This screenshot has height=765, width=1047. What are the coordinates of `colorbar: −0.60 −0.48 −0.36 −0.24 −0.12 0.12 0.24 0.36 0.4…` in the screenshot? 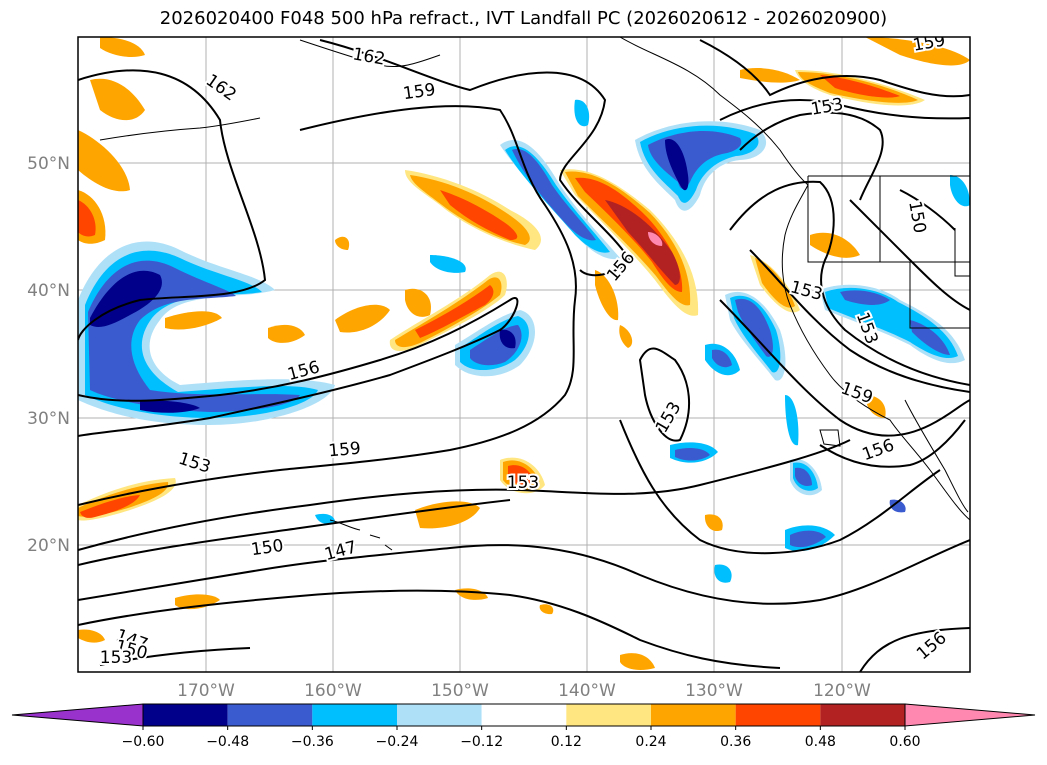 It's located at (523, 726).